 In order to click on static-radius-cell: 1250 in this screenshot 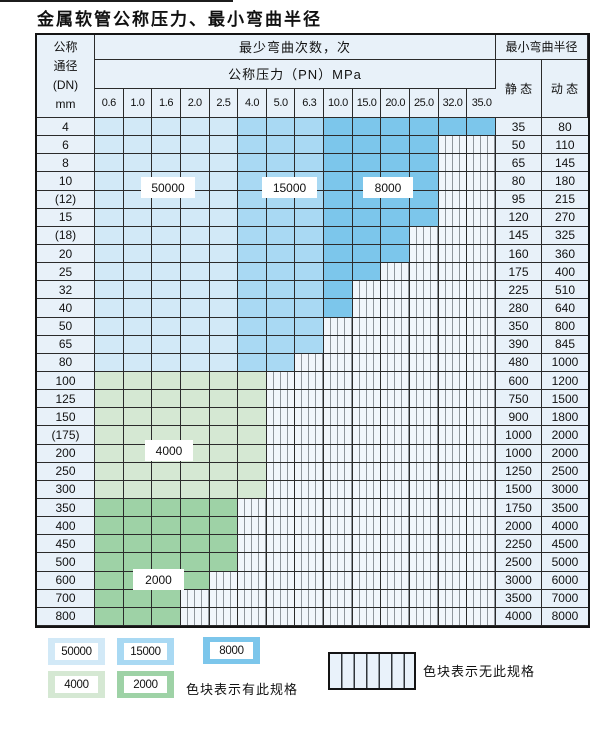, I will do `click(518, 471)`.